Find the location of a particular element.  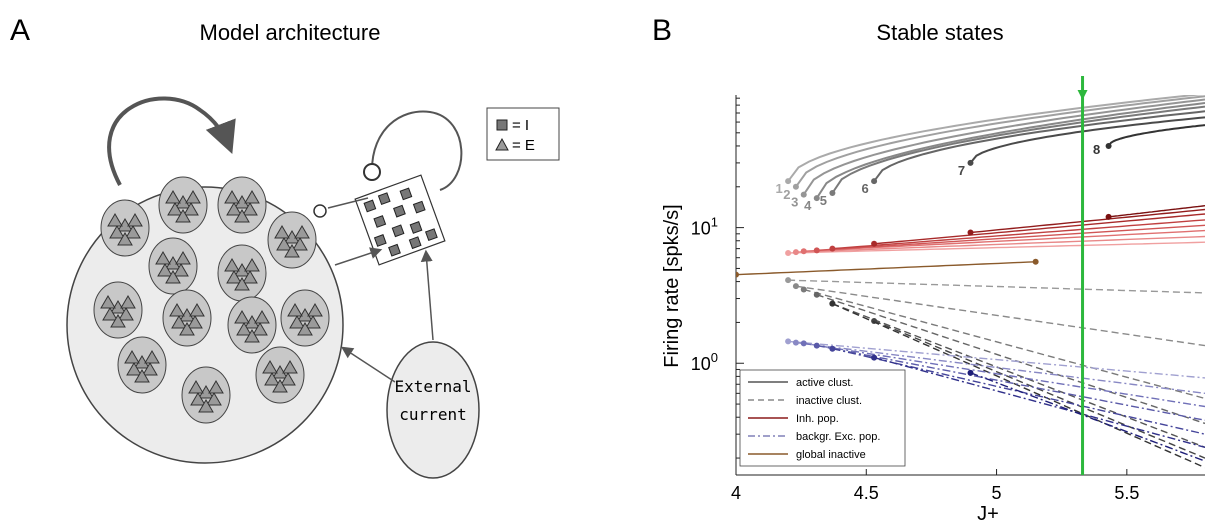

cluster-number-label: 3 is located at coordinates (794, 202).